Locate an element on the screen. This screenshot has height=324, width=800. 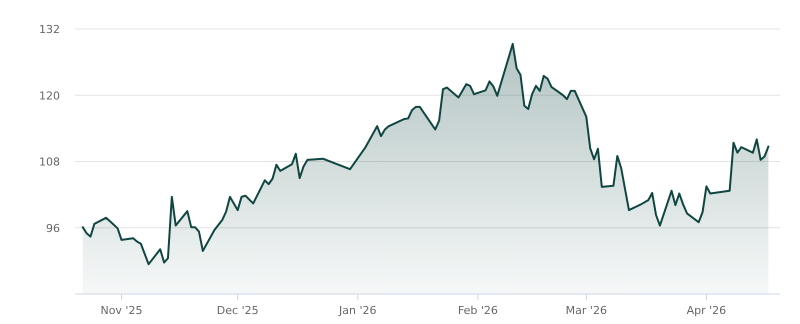
x-tick-label: Jan '26 is located at coordinates (357, 310).